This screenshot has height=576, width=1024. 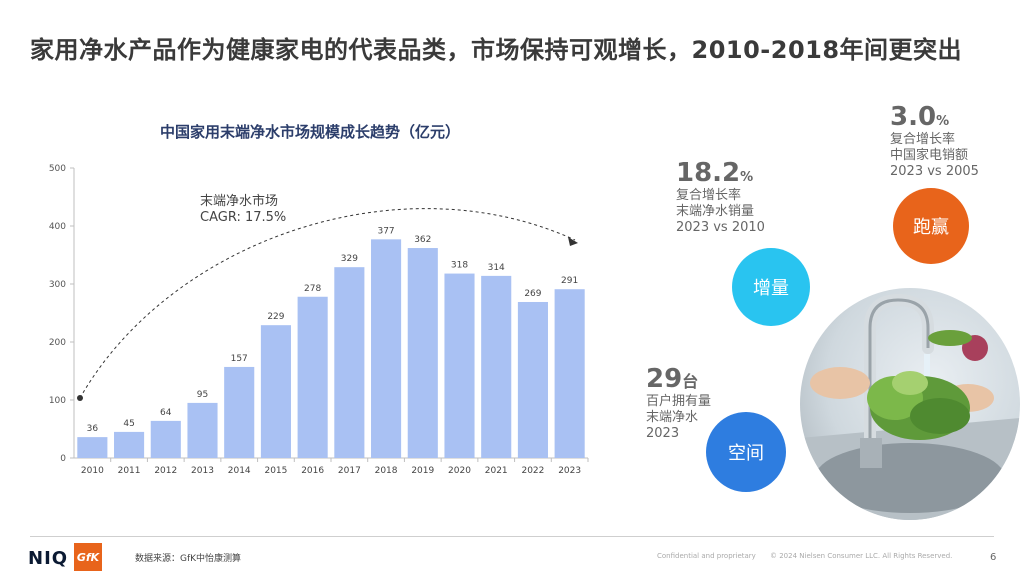 I want to click on bar-2013, so click(x=202, y=430).